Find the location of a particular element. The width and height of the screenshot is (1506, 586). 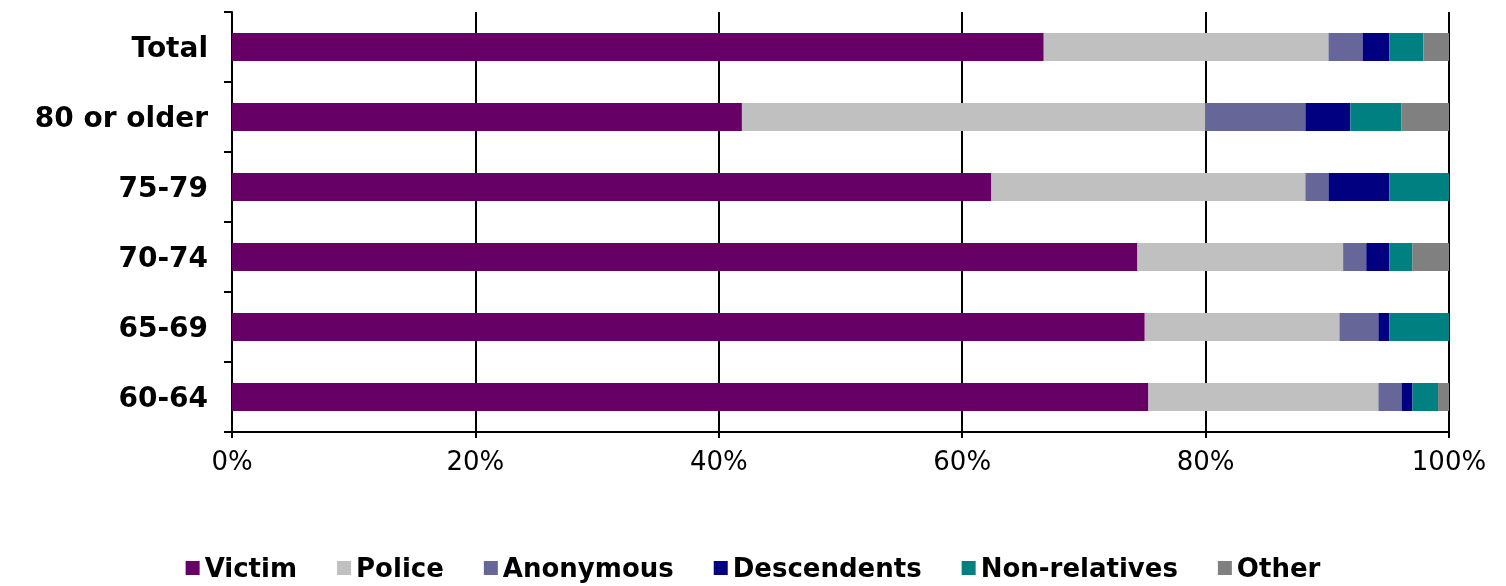

legend-label: Police is located at coordinates (400, 568).